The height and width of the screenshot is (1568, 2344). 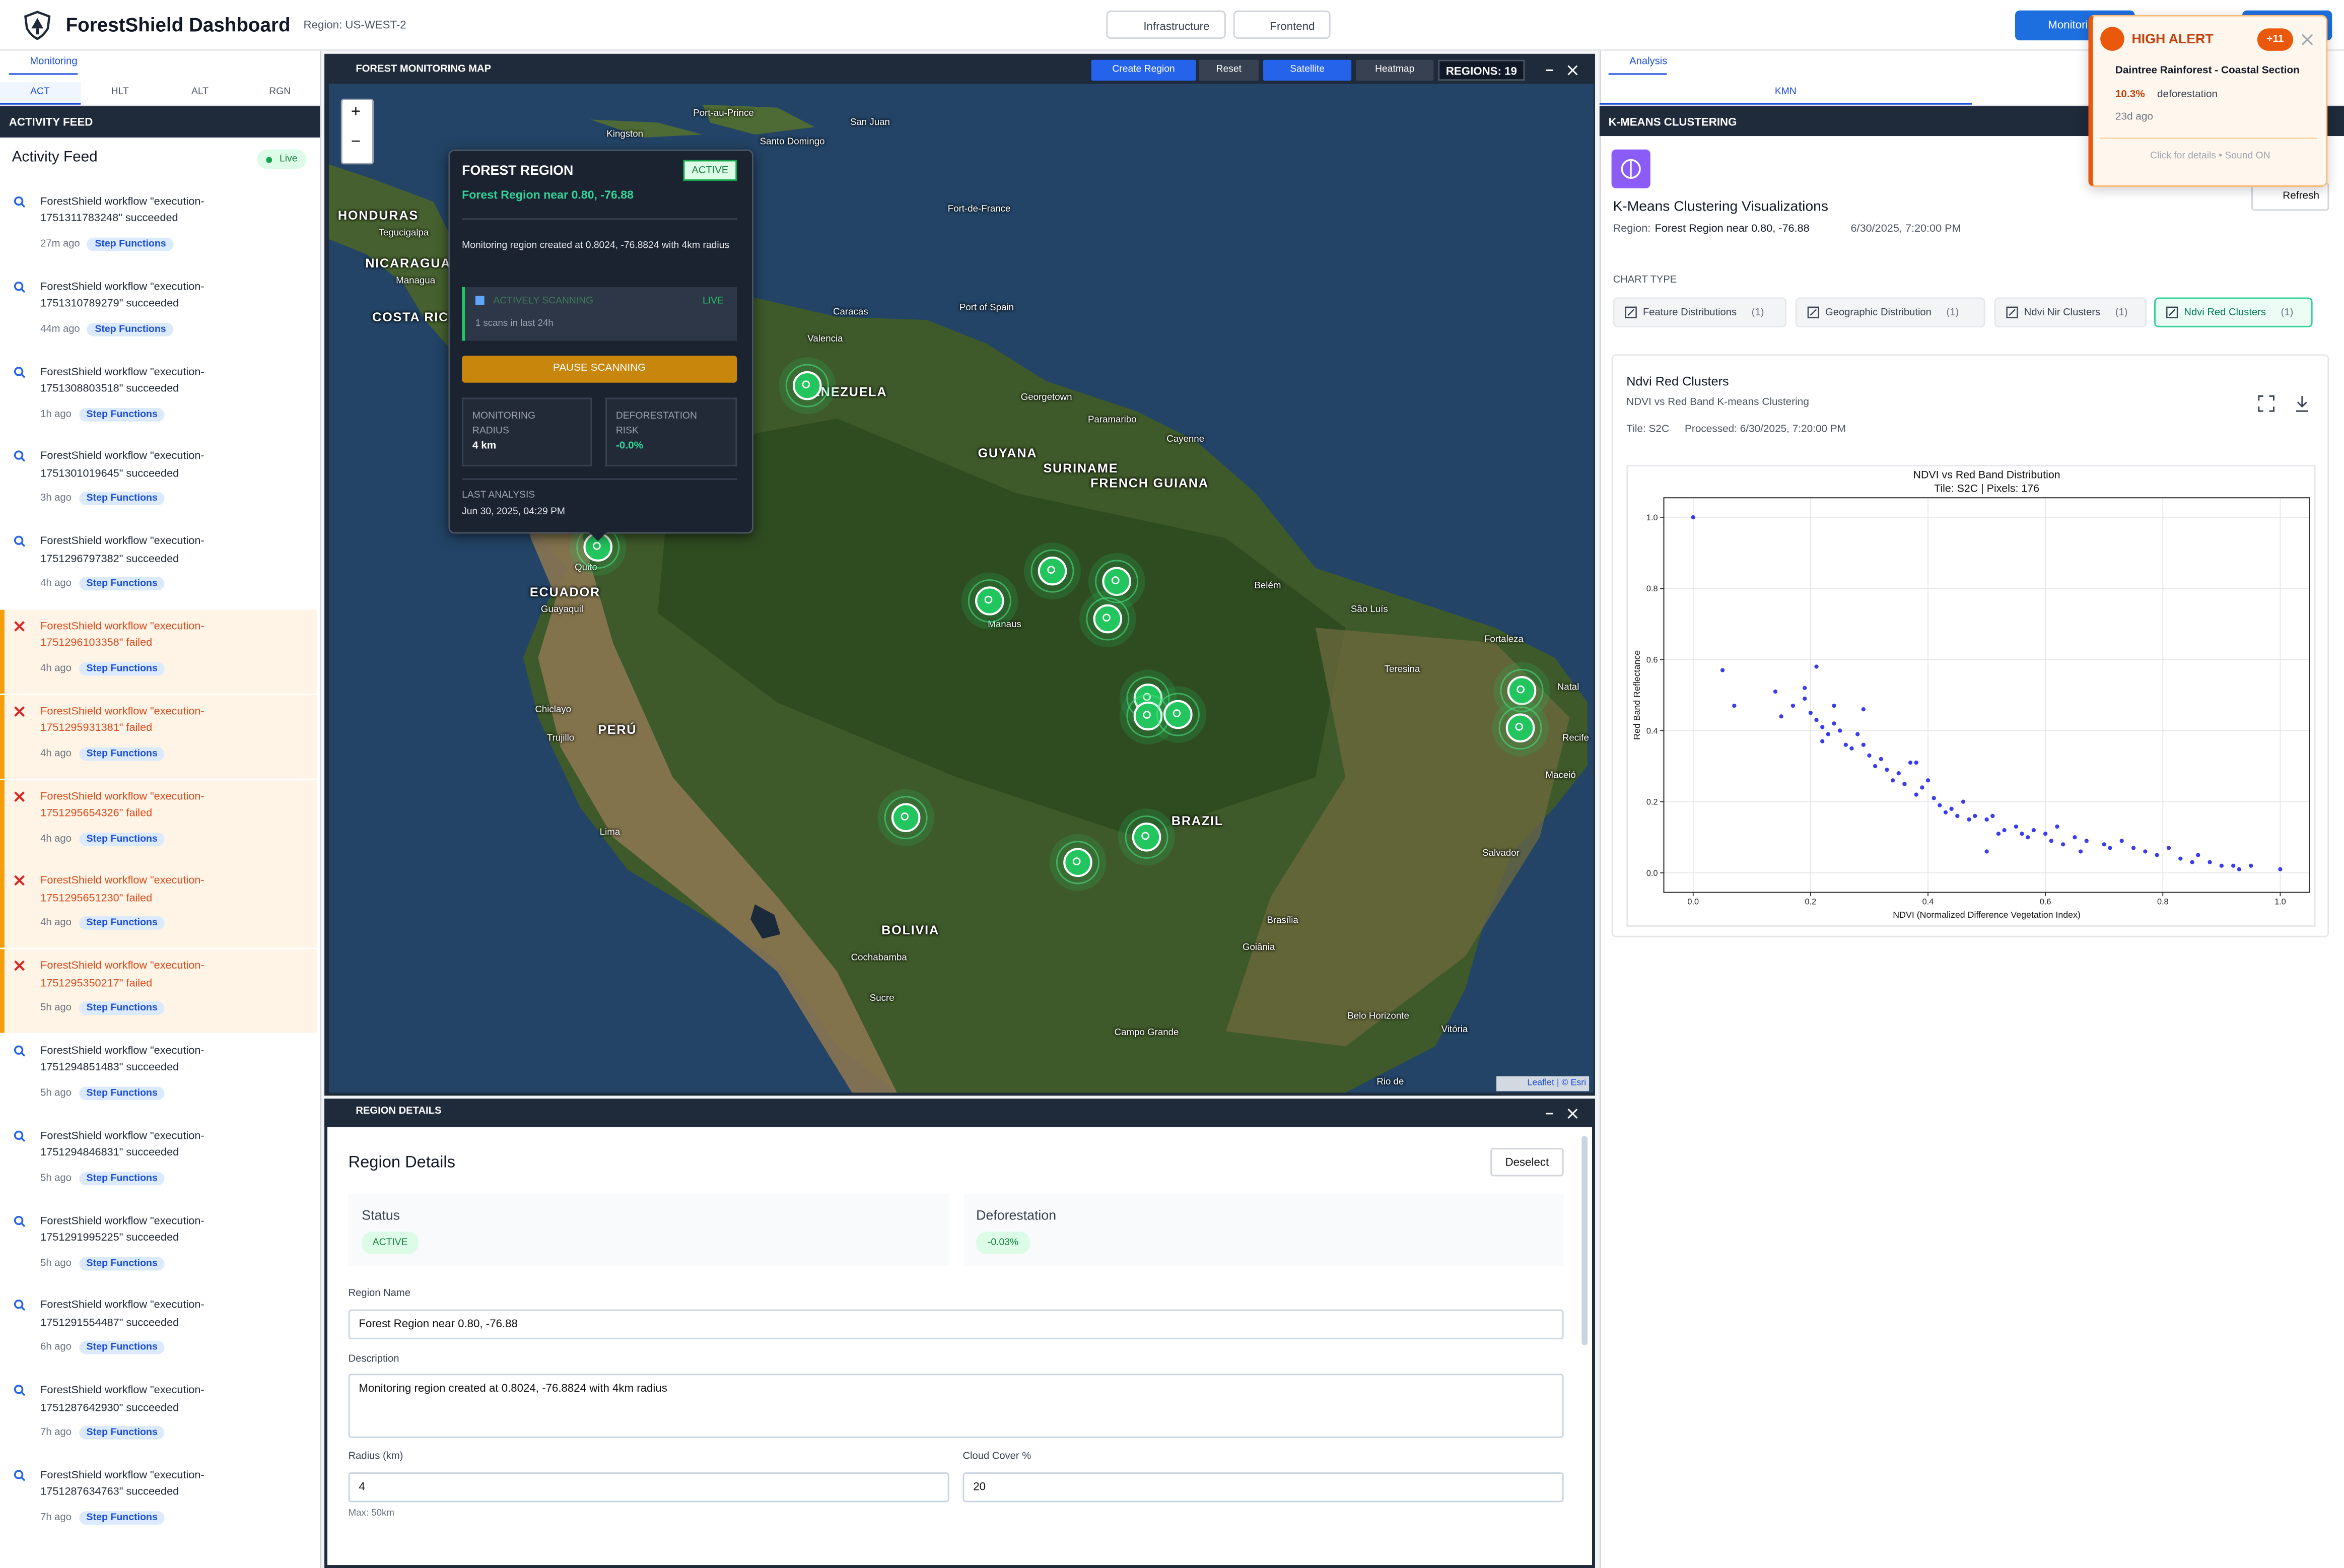 What do you see at coordinates (122, 499) in the screenshot?
I see `feed-tag: Step Functions` at bounding box center [122, 499].